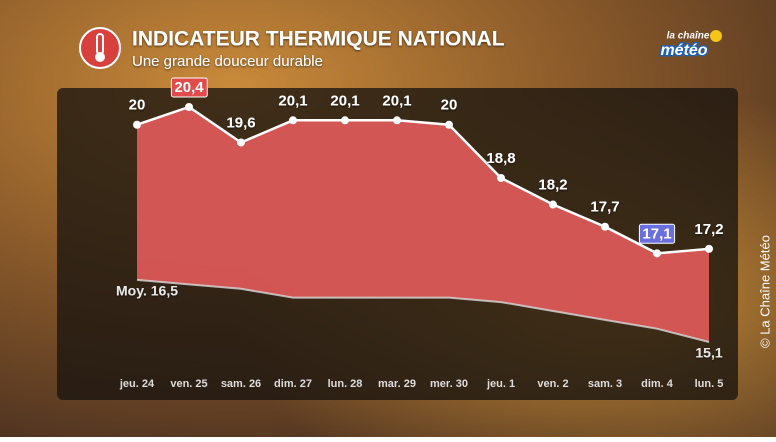  What do you see at coordinates (604, 207) in the screenshot?
I see `value-label: 17,7` at bounding box center [604, 207].